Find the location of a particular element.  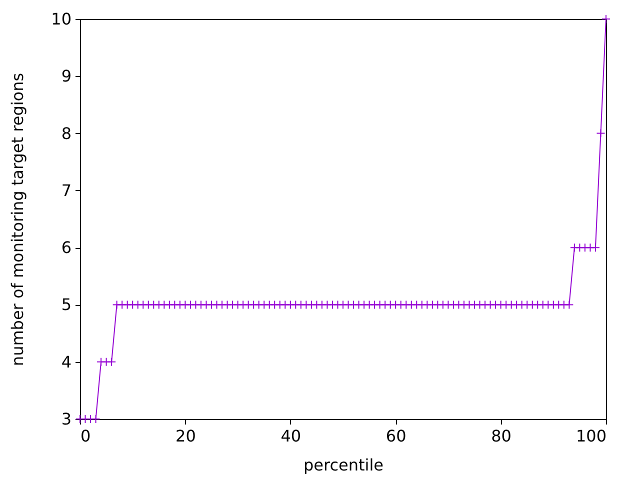

y-tick-label: 9 is located at coordinates (66, 76).